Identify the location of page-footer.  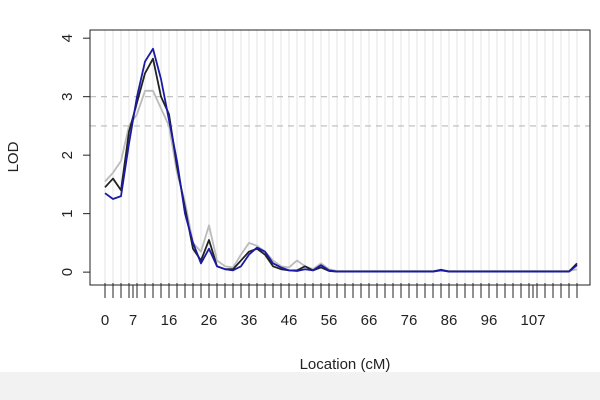
(300, 386).